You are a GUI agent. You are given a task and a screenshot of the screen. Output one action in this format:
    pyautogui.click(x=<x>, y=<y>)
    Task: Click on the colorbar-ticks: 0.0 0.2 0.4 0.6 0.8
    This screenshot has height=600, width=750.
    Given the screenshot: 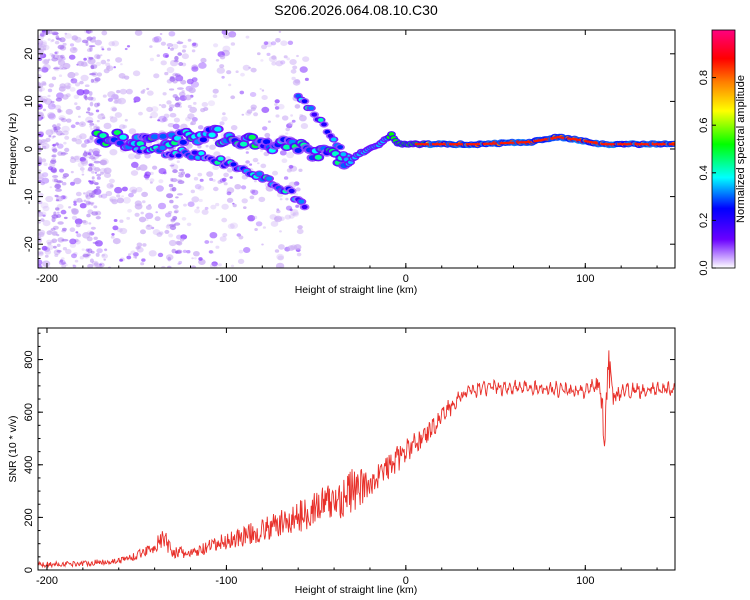 What is the action you would take?
    pyautogui.click(x=707, y=173)
    